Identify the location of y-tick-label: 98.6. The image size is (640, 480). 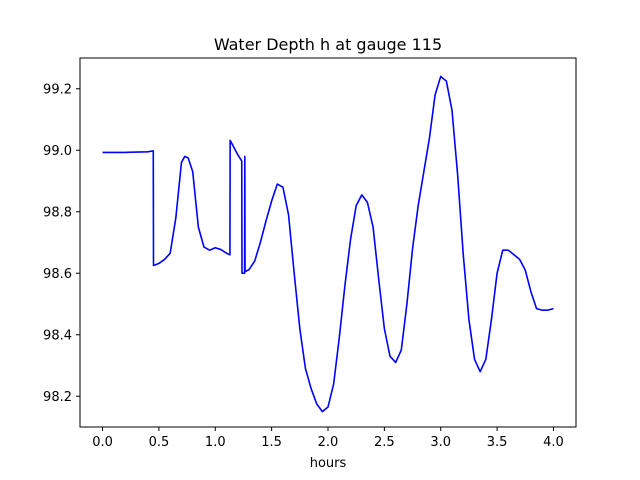
(57, 274).